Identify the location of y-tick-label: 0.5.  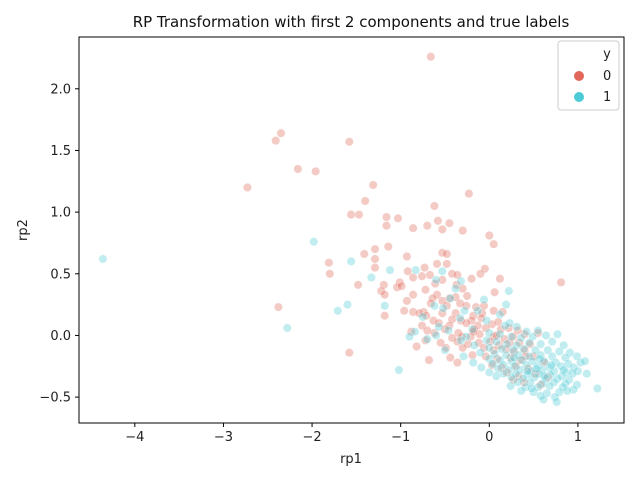
(60, 274).